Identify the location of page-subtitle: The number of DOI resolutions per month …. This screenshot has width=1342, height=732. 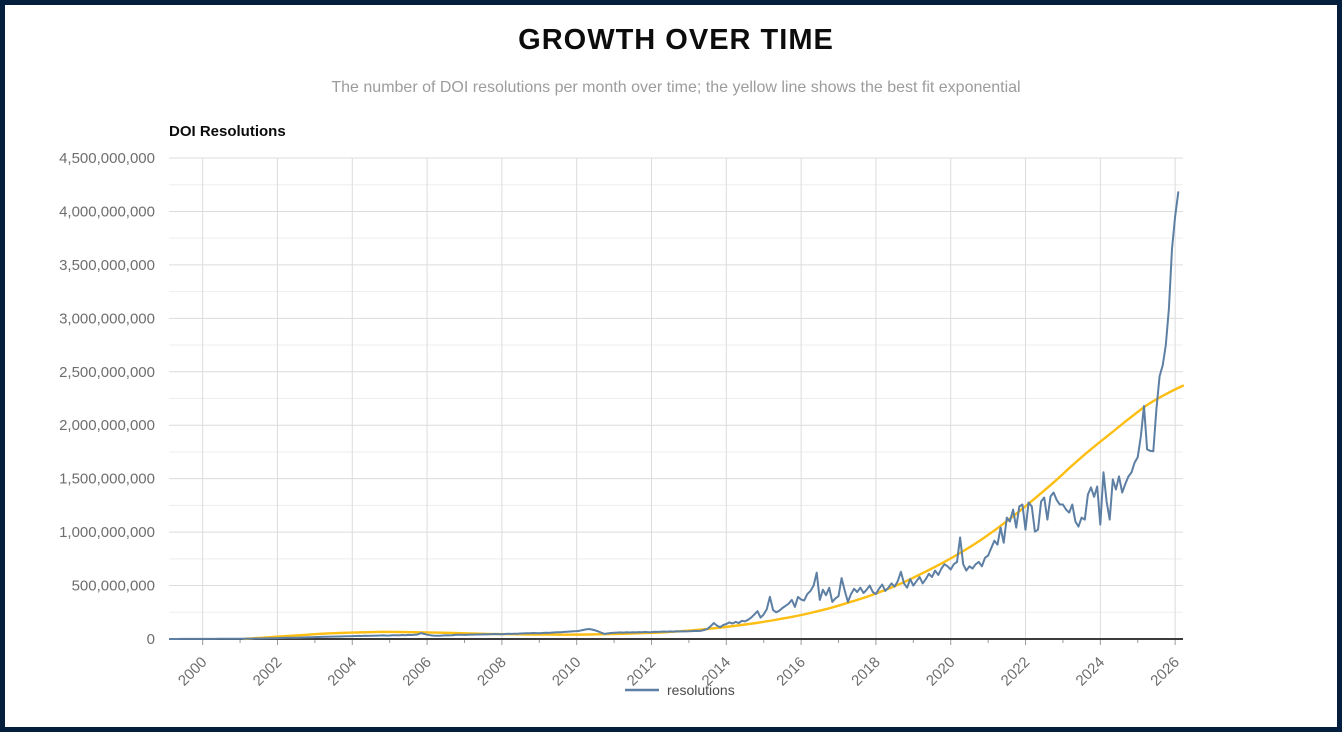
(675, 87).